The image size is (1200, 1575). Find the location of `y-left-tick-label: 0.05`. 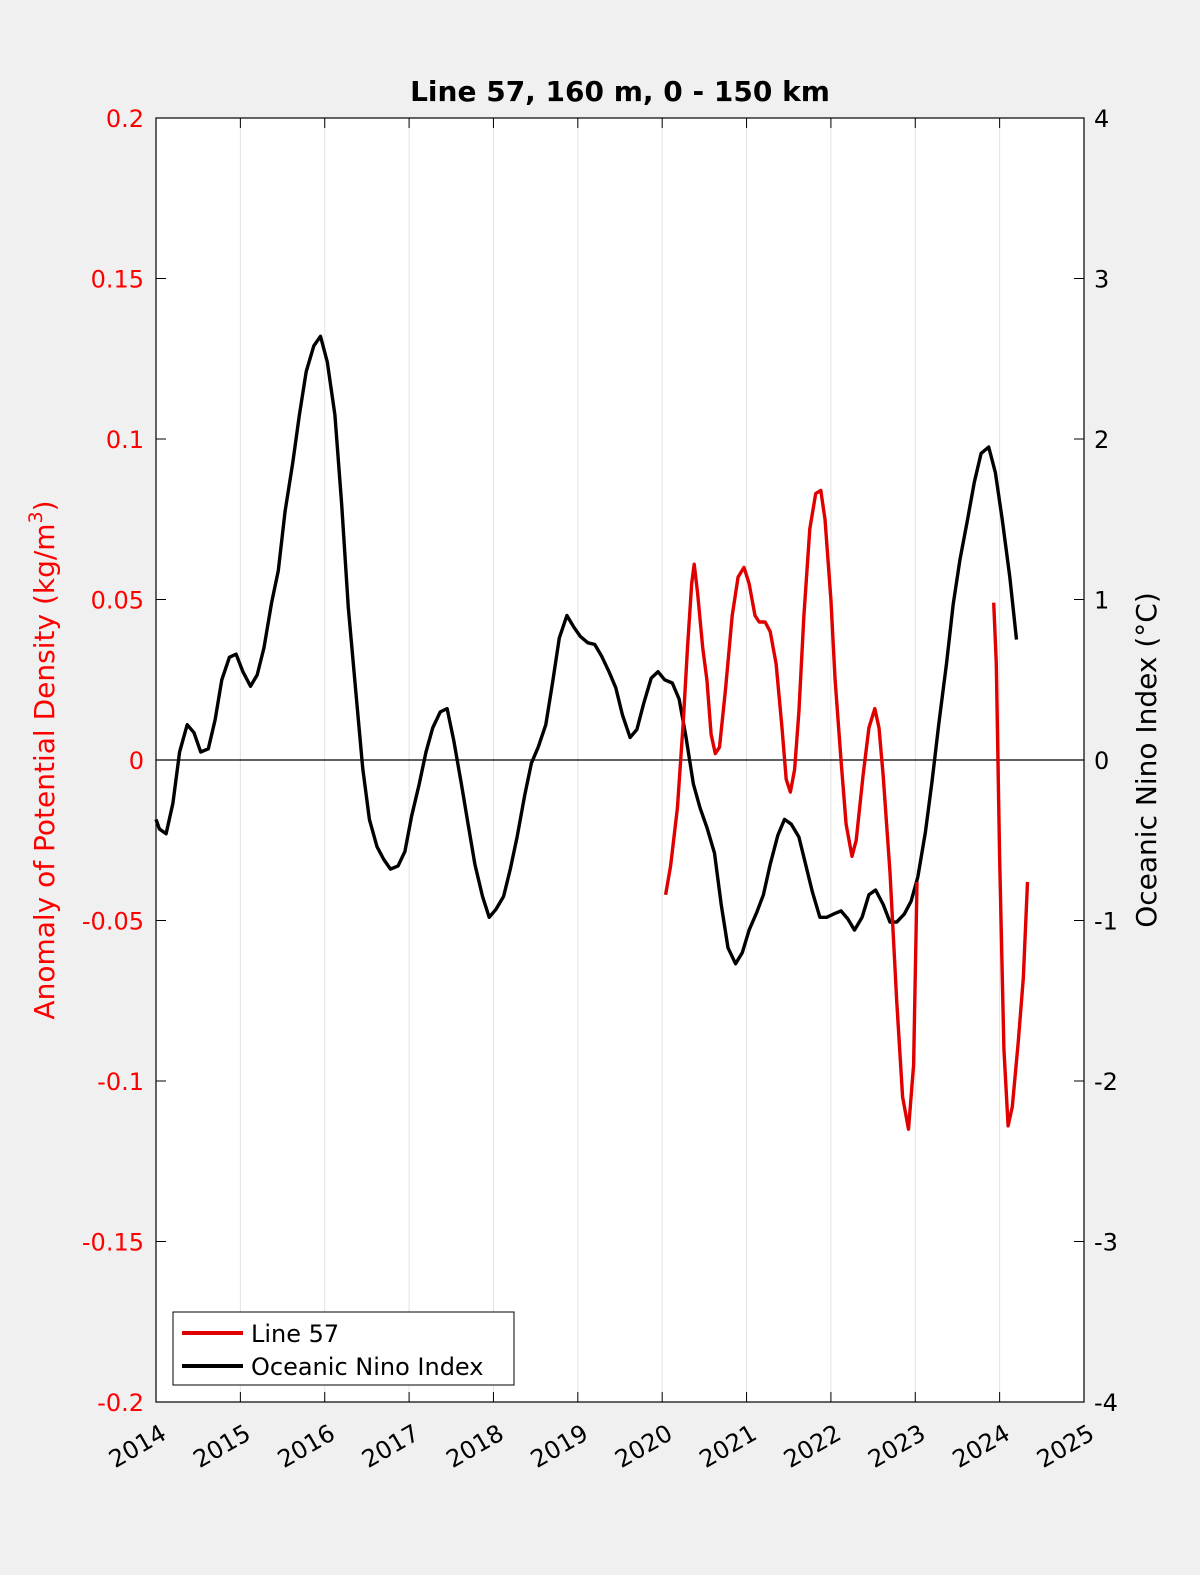

y-left-tick-label: 0.05 is located at coordinates (117, 601).